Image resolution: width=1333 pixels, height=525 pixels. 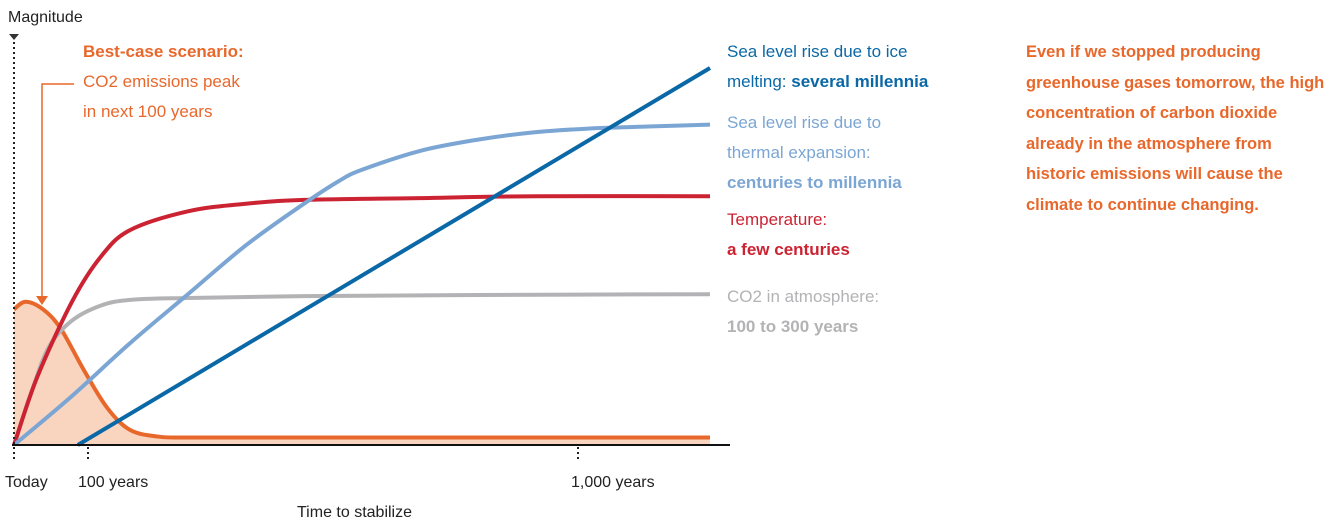 What do you see at coordinates (361, 369) in the screenshot?
I see `series-line-co2_emissions` at bounding box center [361, 369].